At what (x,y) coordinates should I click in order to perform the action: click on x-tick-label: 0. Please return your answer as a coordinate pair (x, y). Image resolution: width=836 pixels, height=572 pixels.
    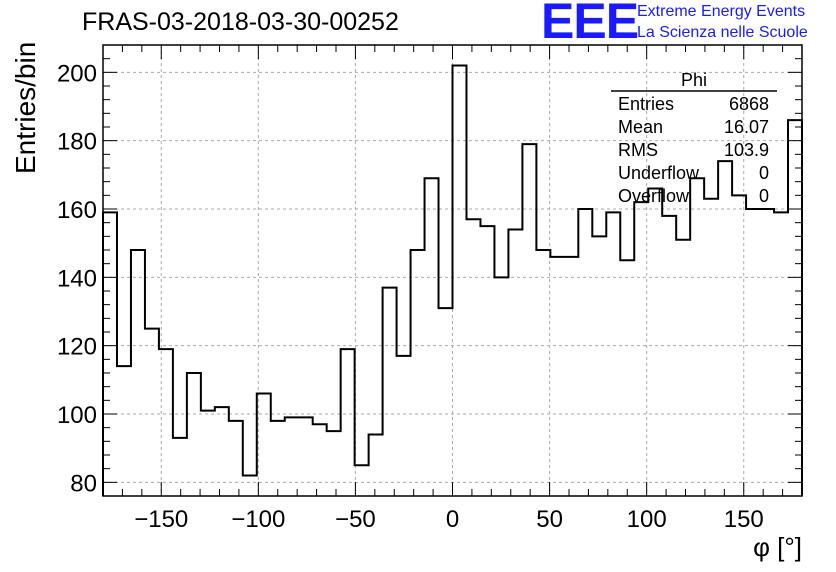
    Looking at the image, I should click on (452, 519).